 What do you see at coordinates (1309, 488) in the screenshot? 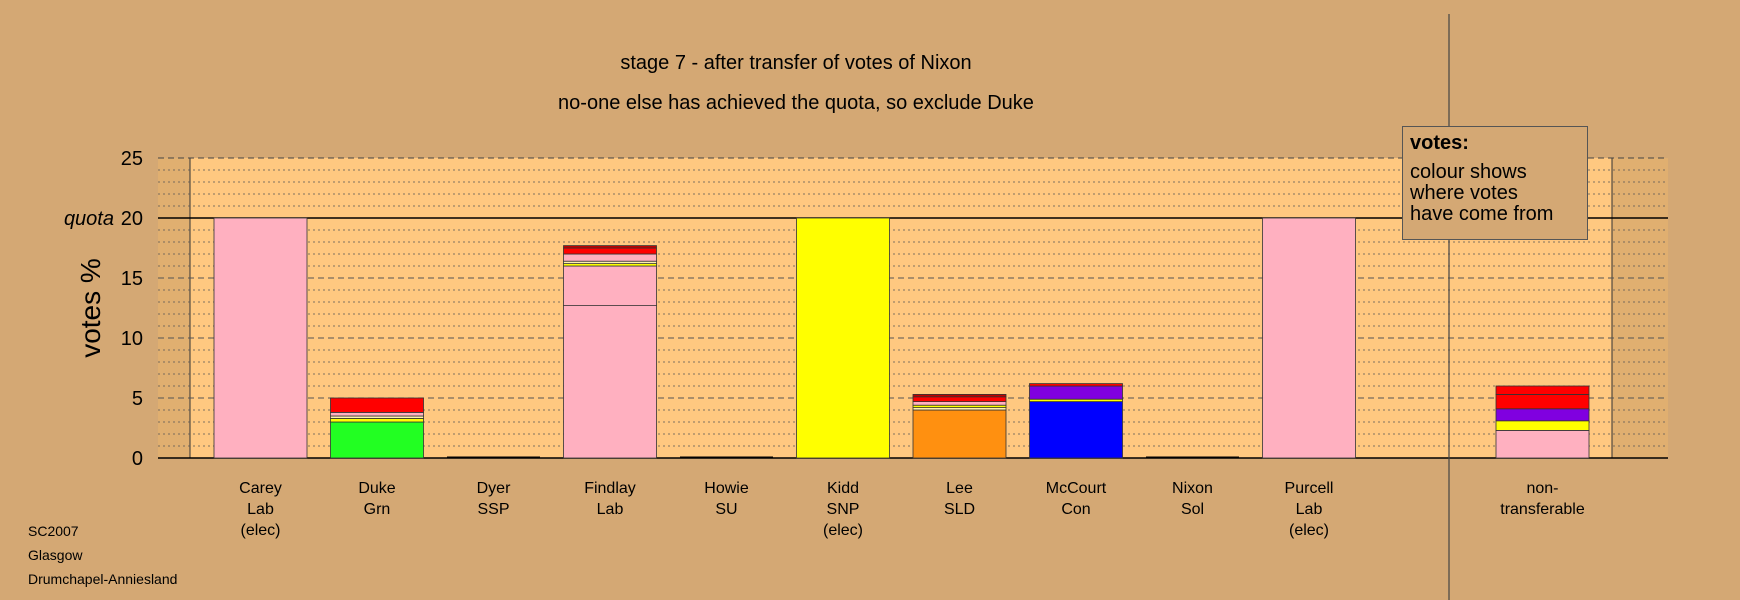
I see `x-tick-label: Purcell` at bounding box center [1309, 488].